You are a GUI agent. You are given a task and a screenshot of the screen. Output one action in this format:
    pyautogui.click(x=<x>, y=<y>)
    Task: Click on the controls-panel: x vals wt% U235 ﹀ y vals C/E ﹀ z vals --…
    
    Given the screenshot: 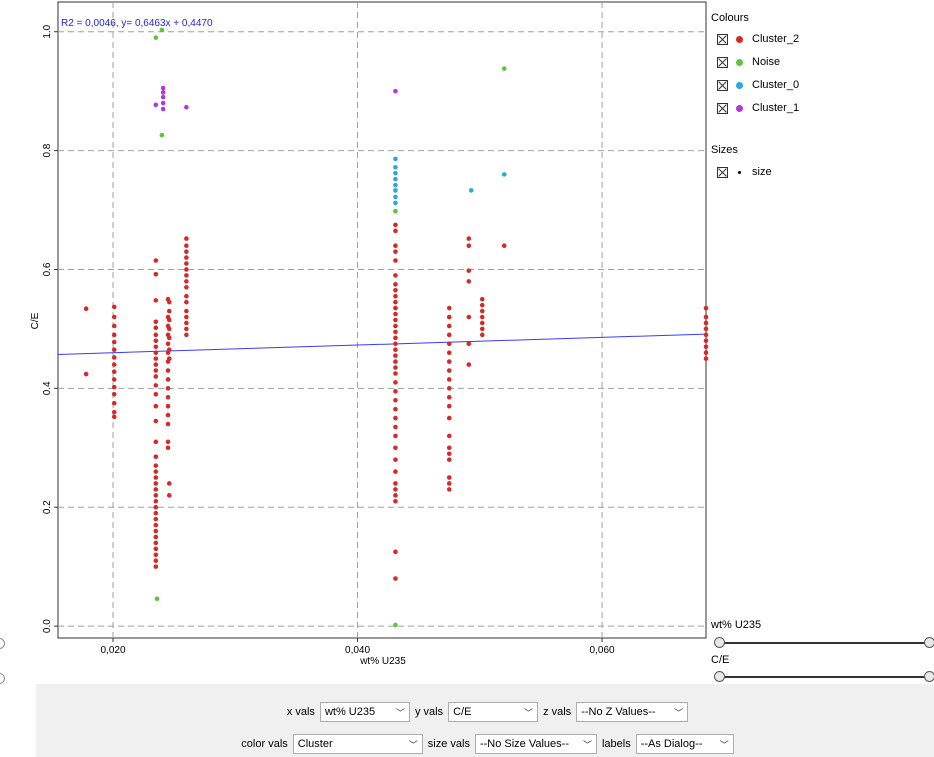 What is the action you would take?
    pyautogui.click(x=485, y=720)
    